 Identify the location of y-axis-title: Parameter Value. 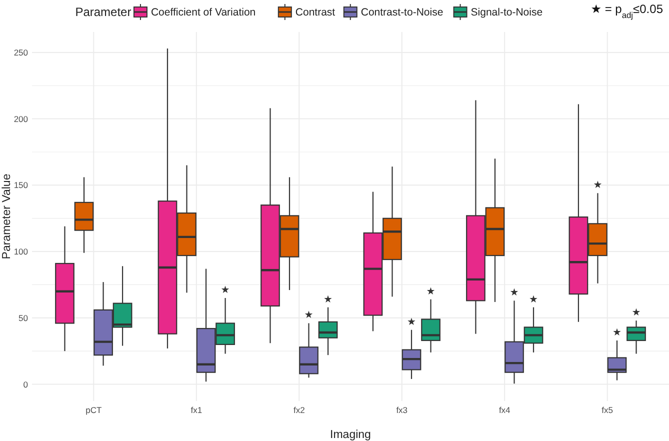
(7, 217).